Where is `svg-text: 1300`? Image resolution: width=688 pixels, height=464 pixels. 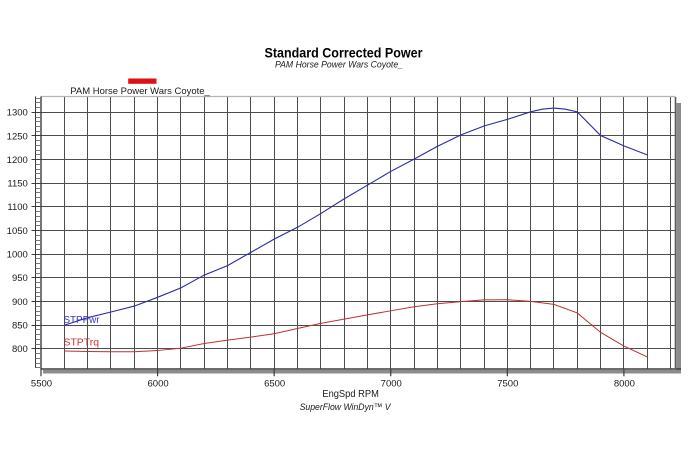
svg-text: 1300 is located at coordinates (17, 113).